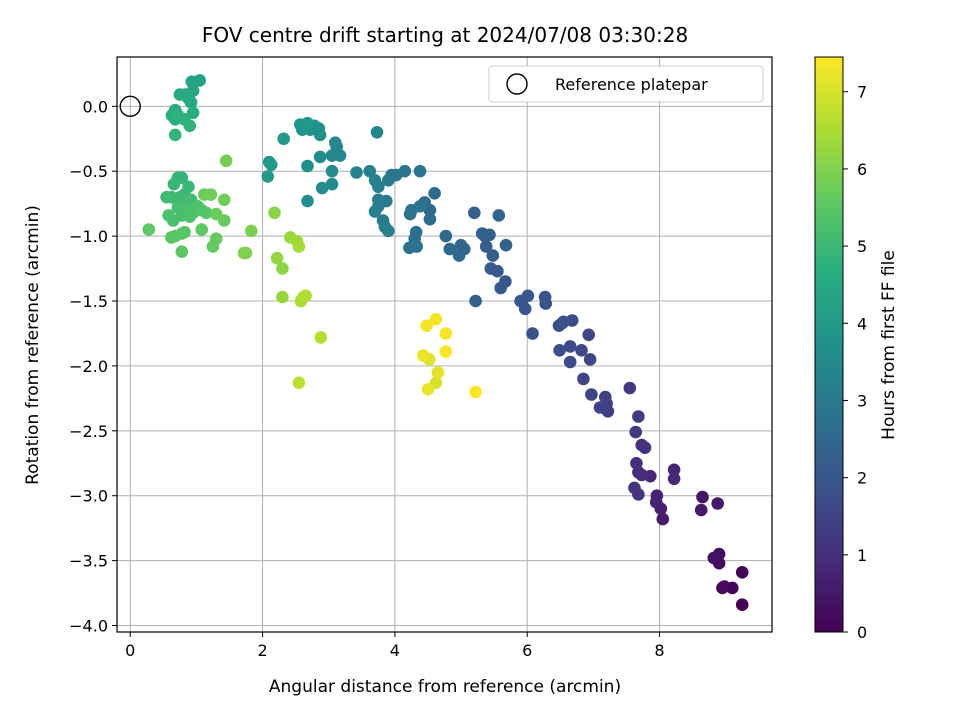 The height and width of the screenshot is (720, 960). Describe the element at coordinates (395, 650) in the screenshot. I see `x-tick-label: 4` at that location.